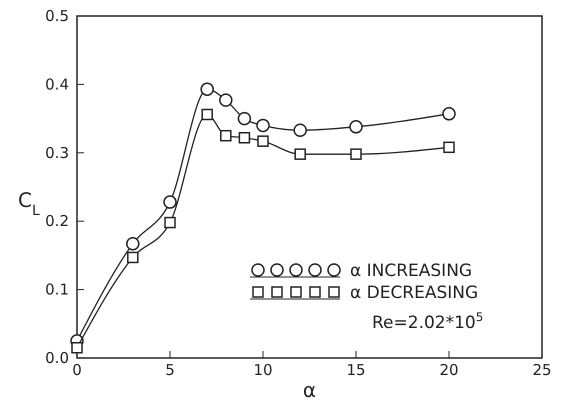 The width and height of the screenshot is (564, 401). What do you see at coordinates (449, 370) in the screenshot?
I see `x-tick-label: 20` at bounding box center [449, 370].